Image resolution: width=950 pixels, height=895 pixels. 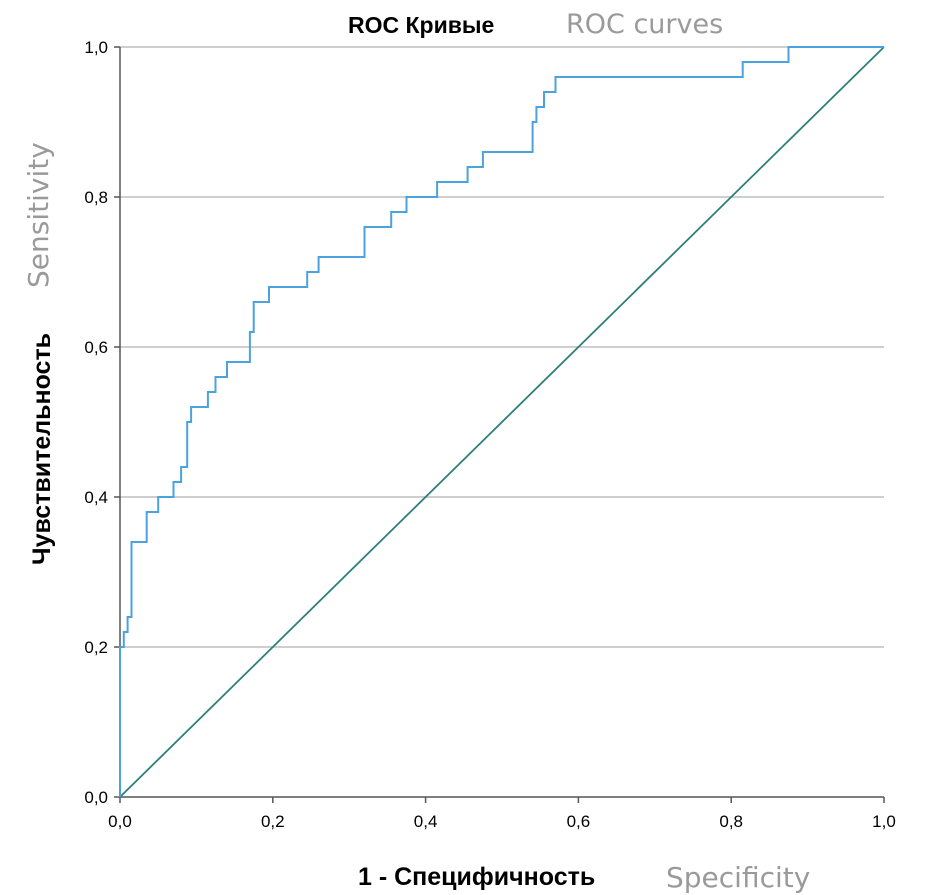 I want to click on x-tick-label: 0,0, so click(x=120, y=821).